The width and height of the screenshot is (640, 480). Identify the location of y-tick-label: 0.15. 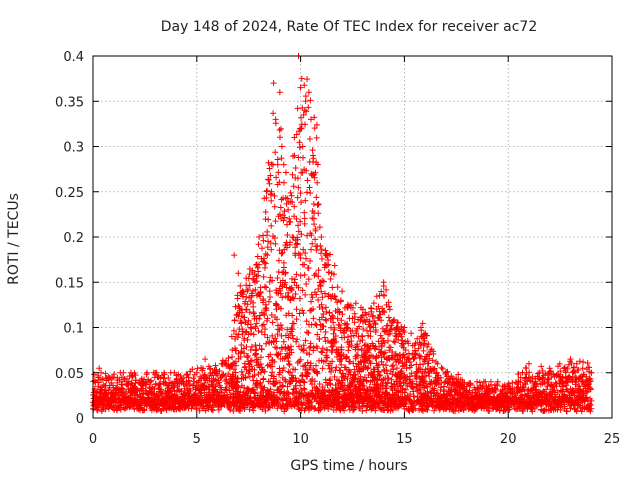
(69, 283).